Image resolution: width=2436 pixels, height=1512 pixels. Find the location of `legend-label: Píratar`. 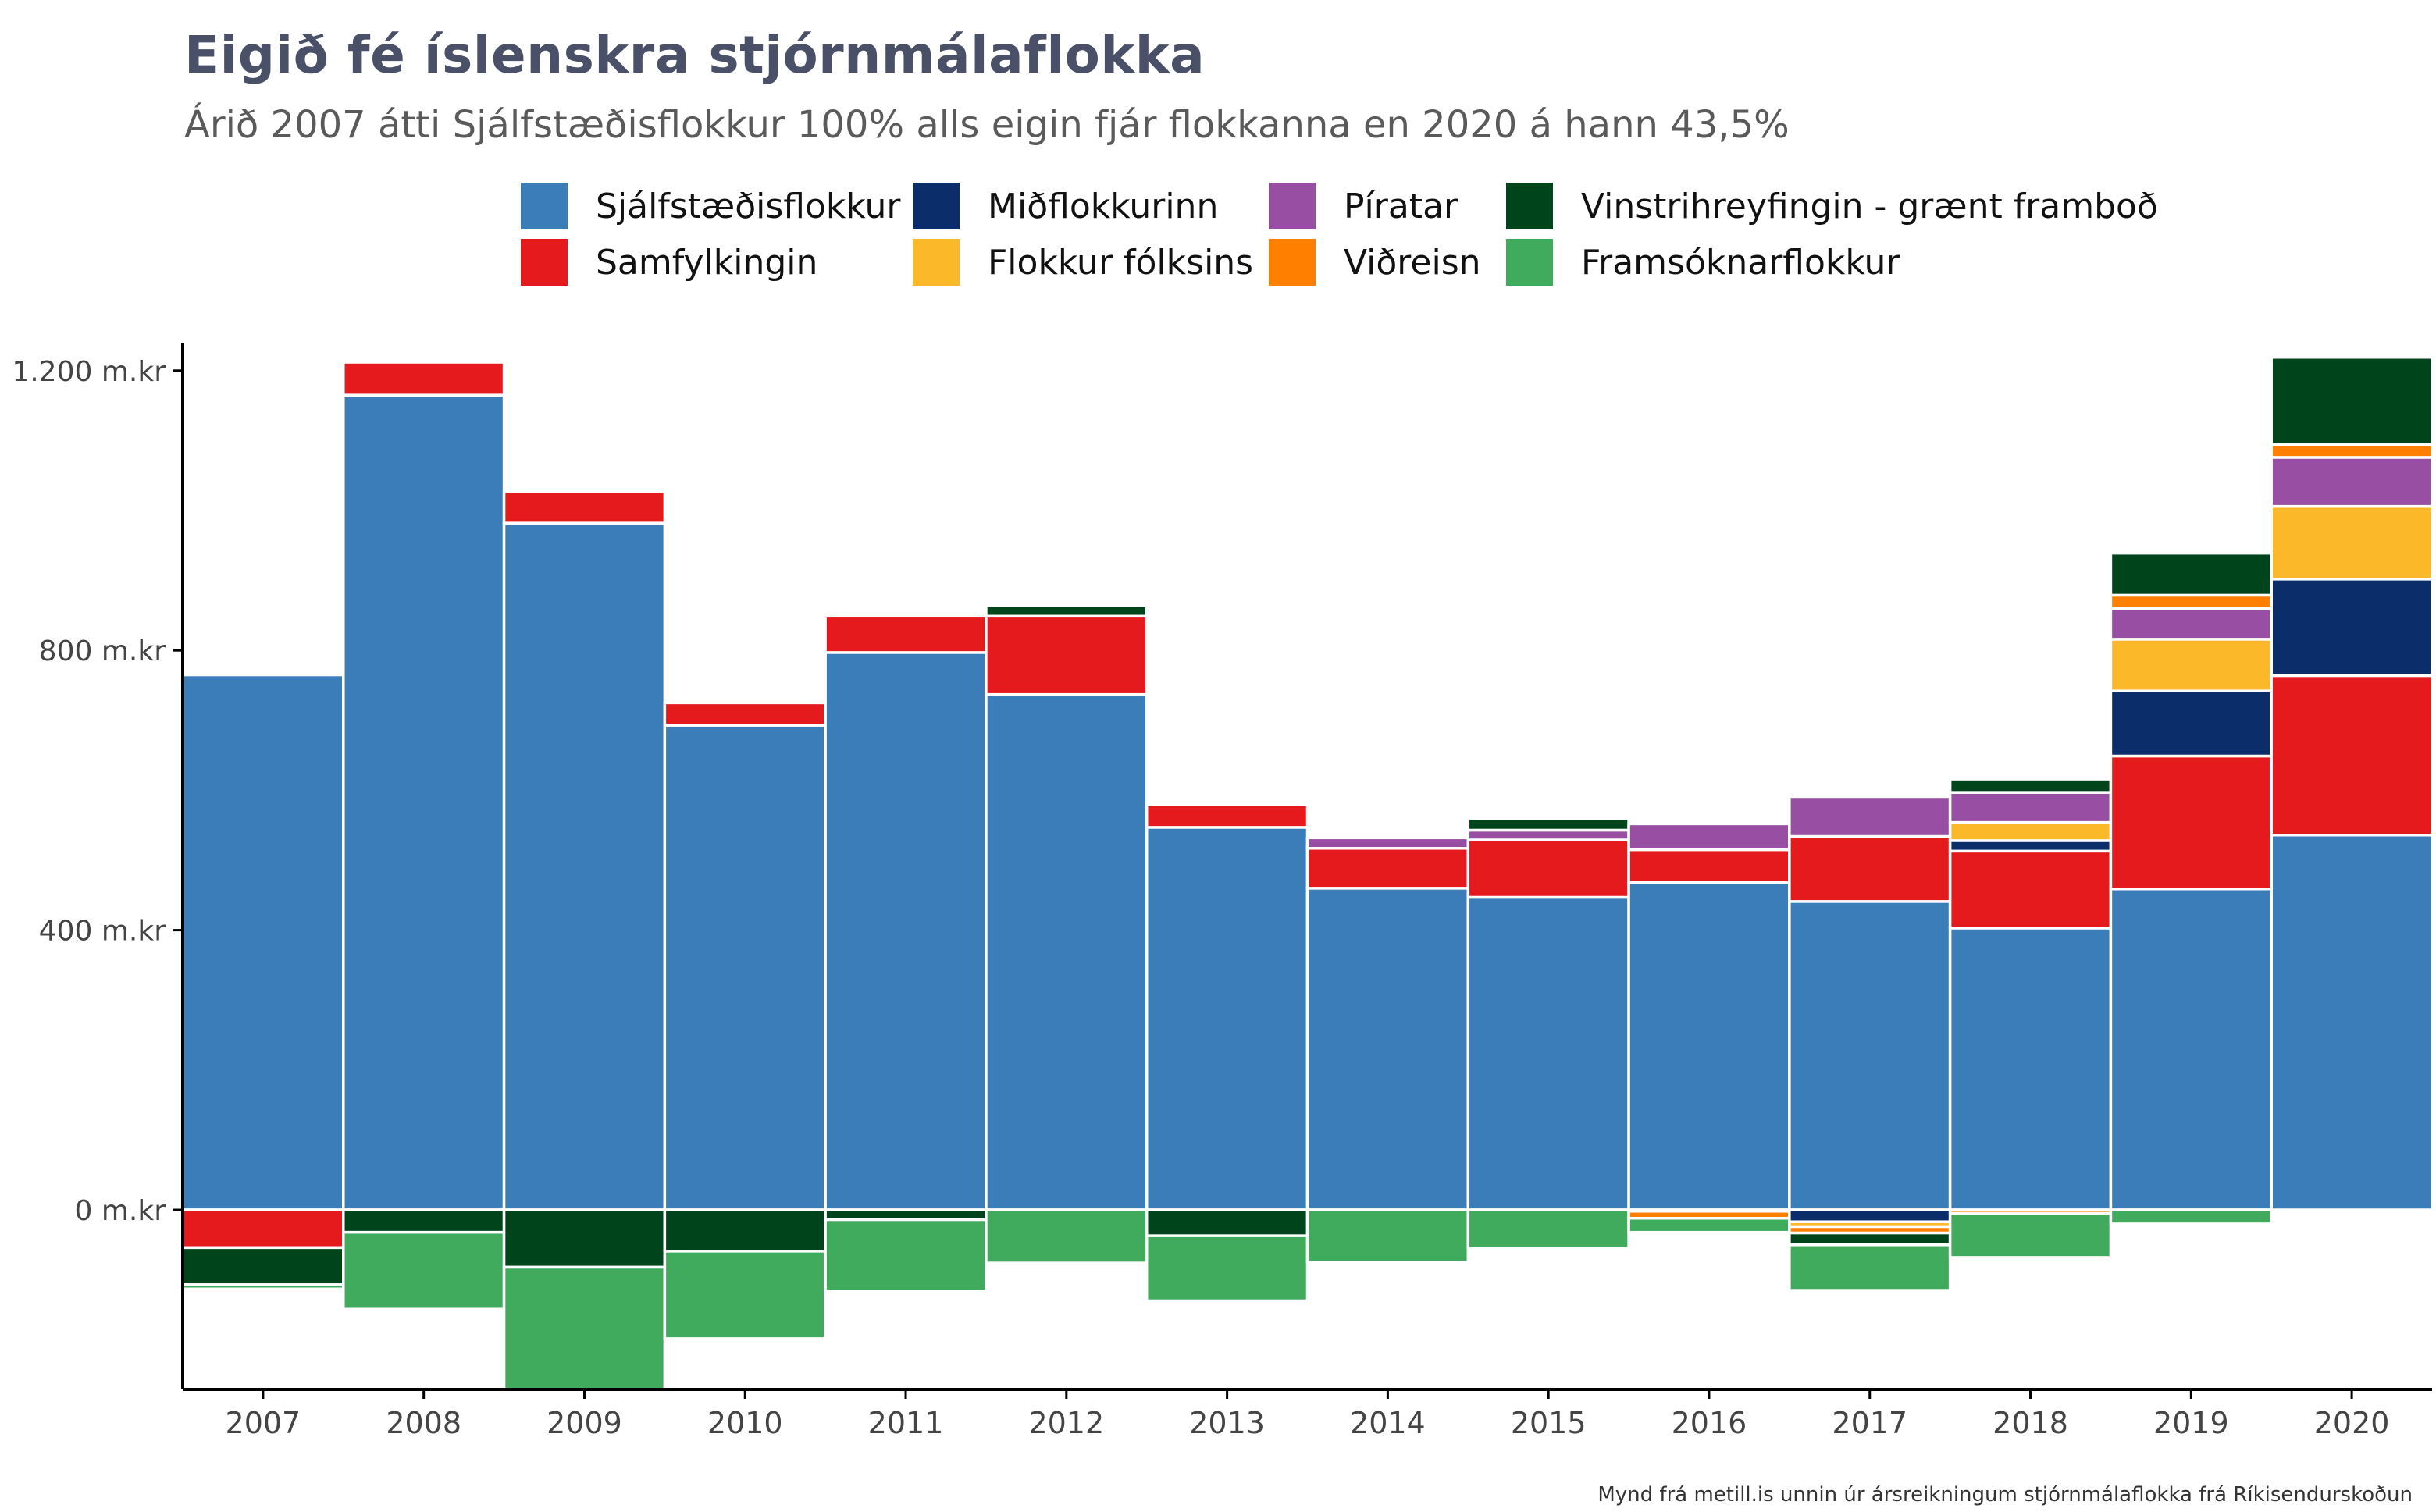

legend-label: Píratar is located at coordinates (1401, 206).